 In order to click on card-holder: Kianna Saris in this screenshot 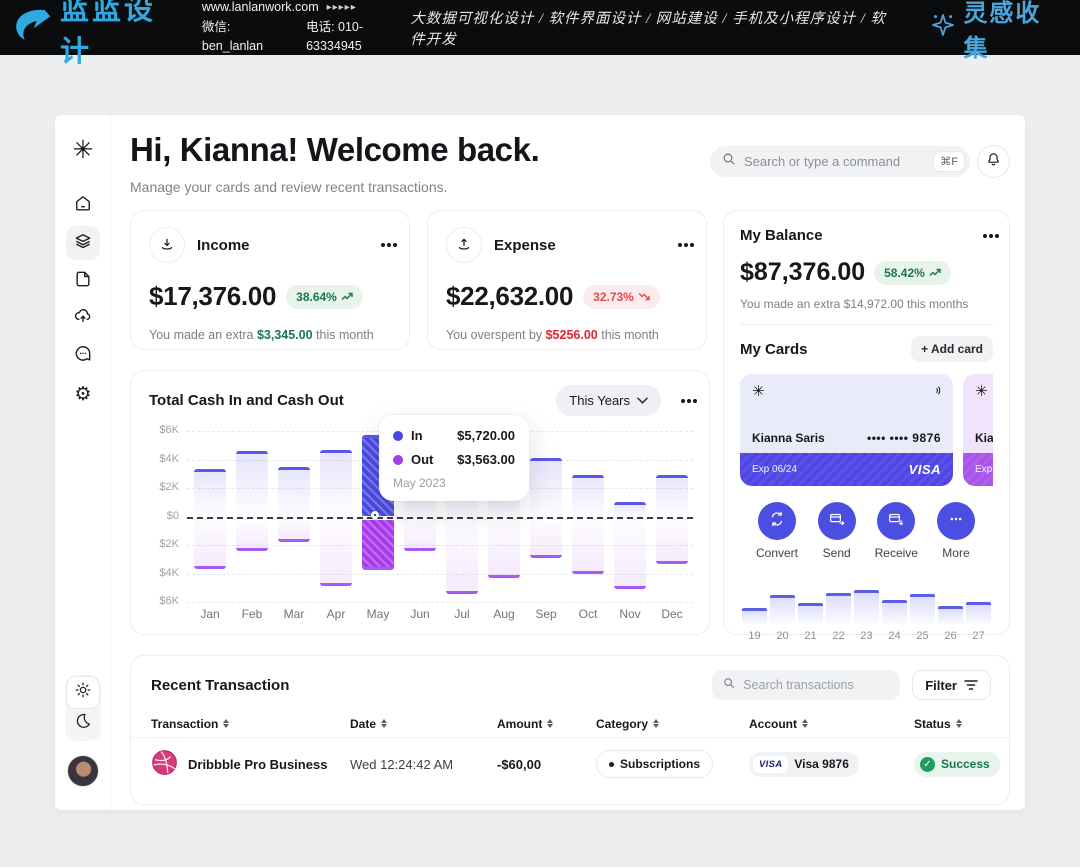, I will do `click(788, 438)`.